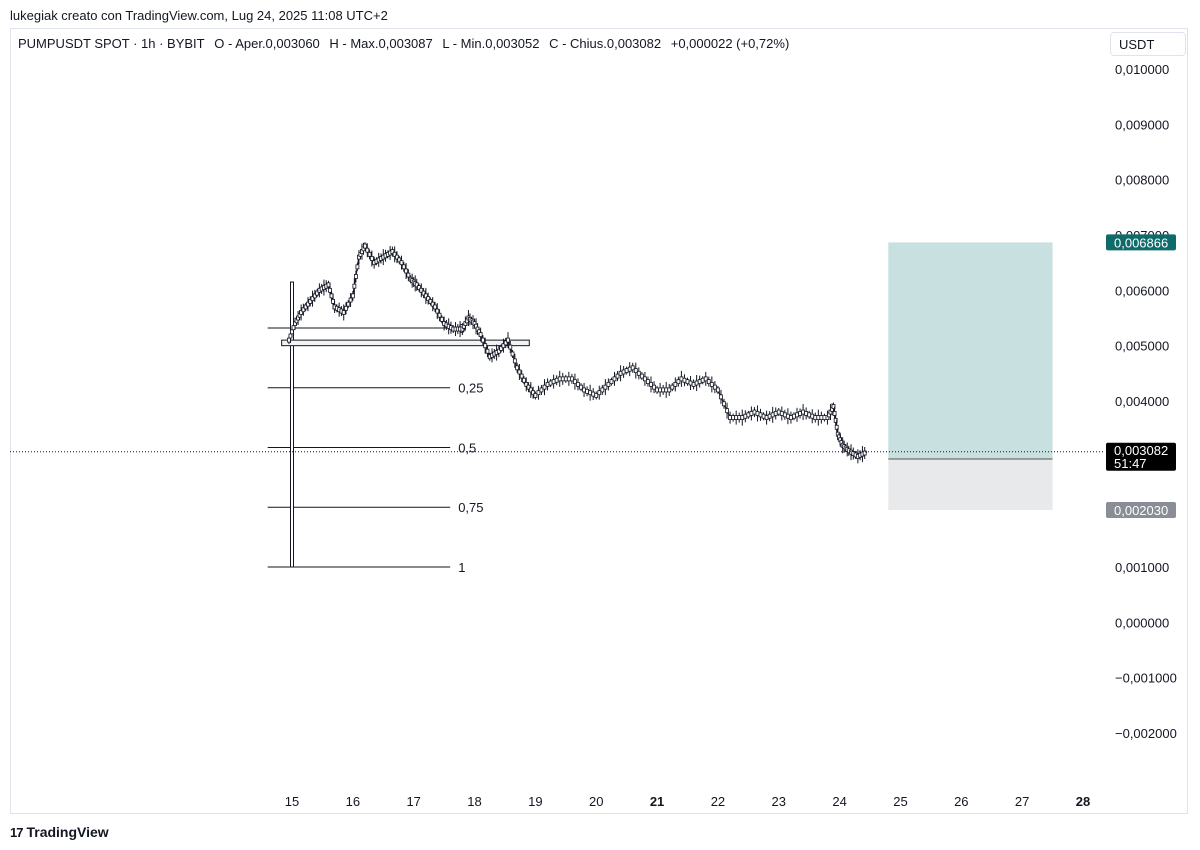 This screenshot has height=850, width=1200. I want to click on y-axis-tick: 0,006000, so click(1142, 290).